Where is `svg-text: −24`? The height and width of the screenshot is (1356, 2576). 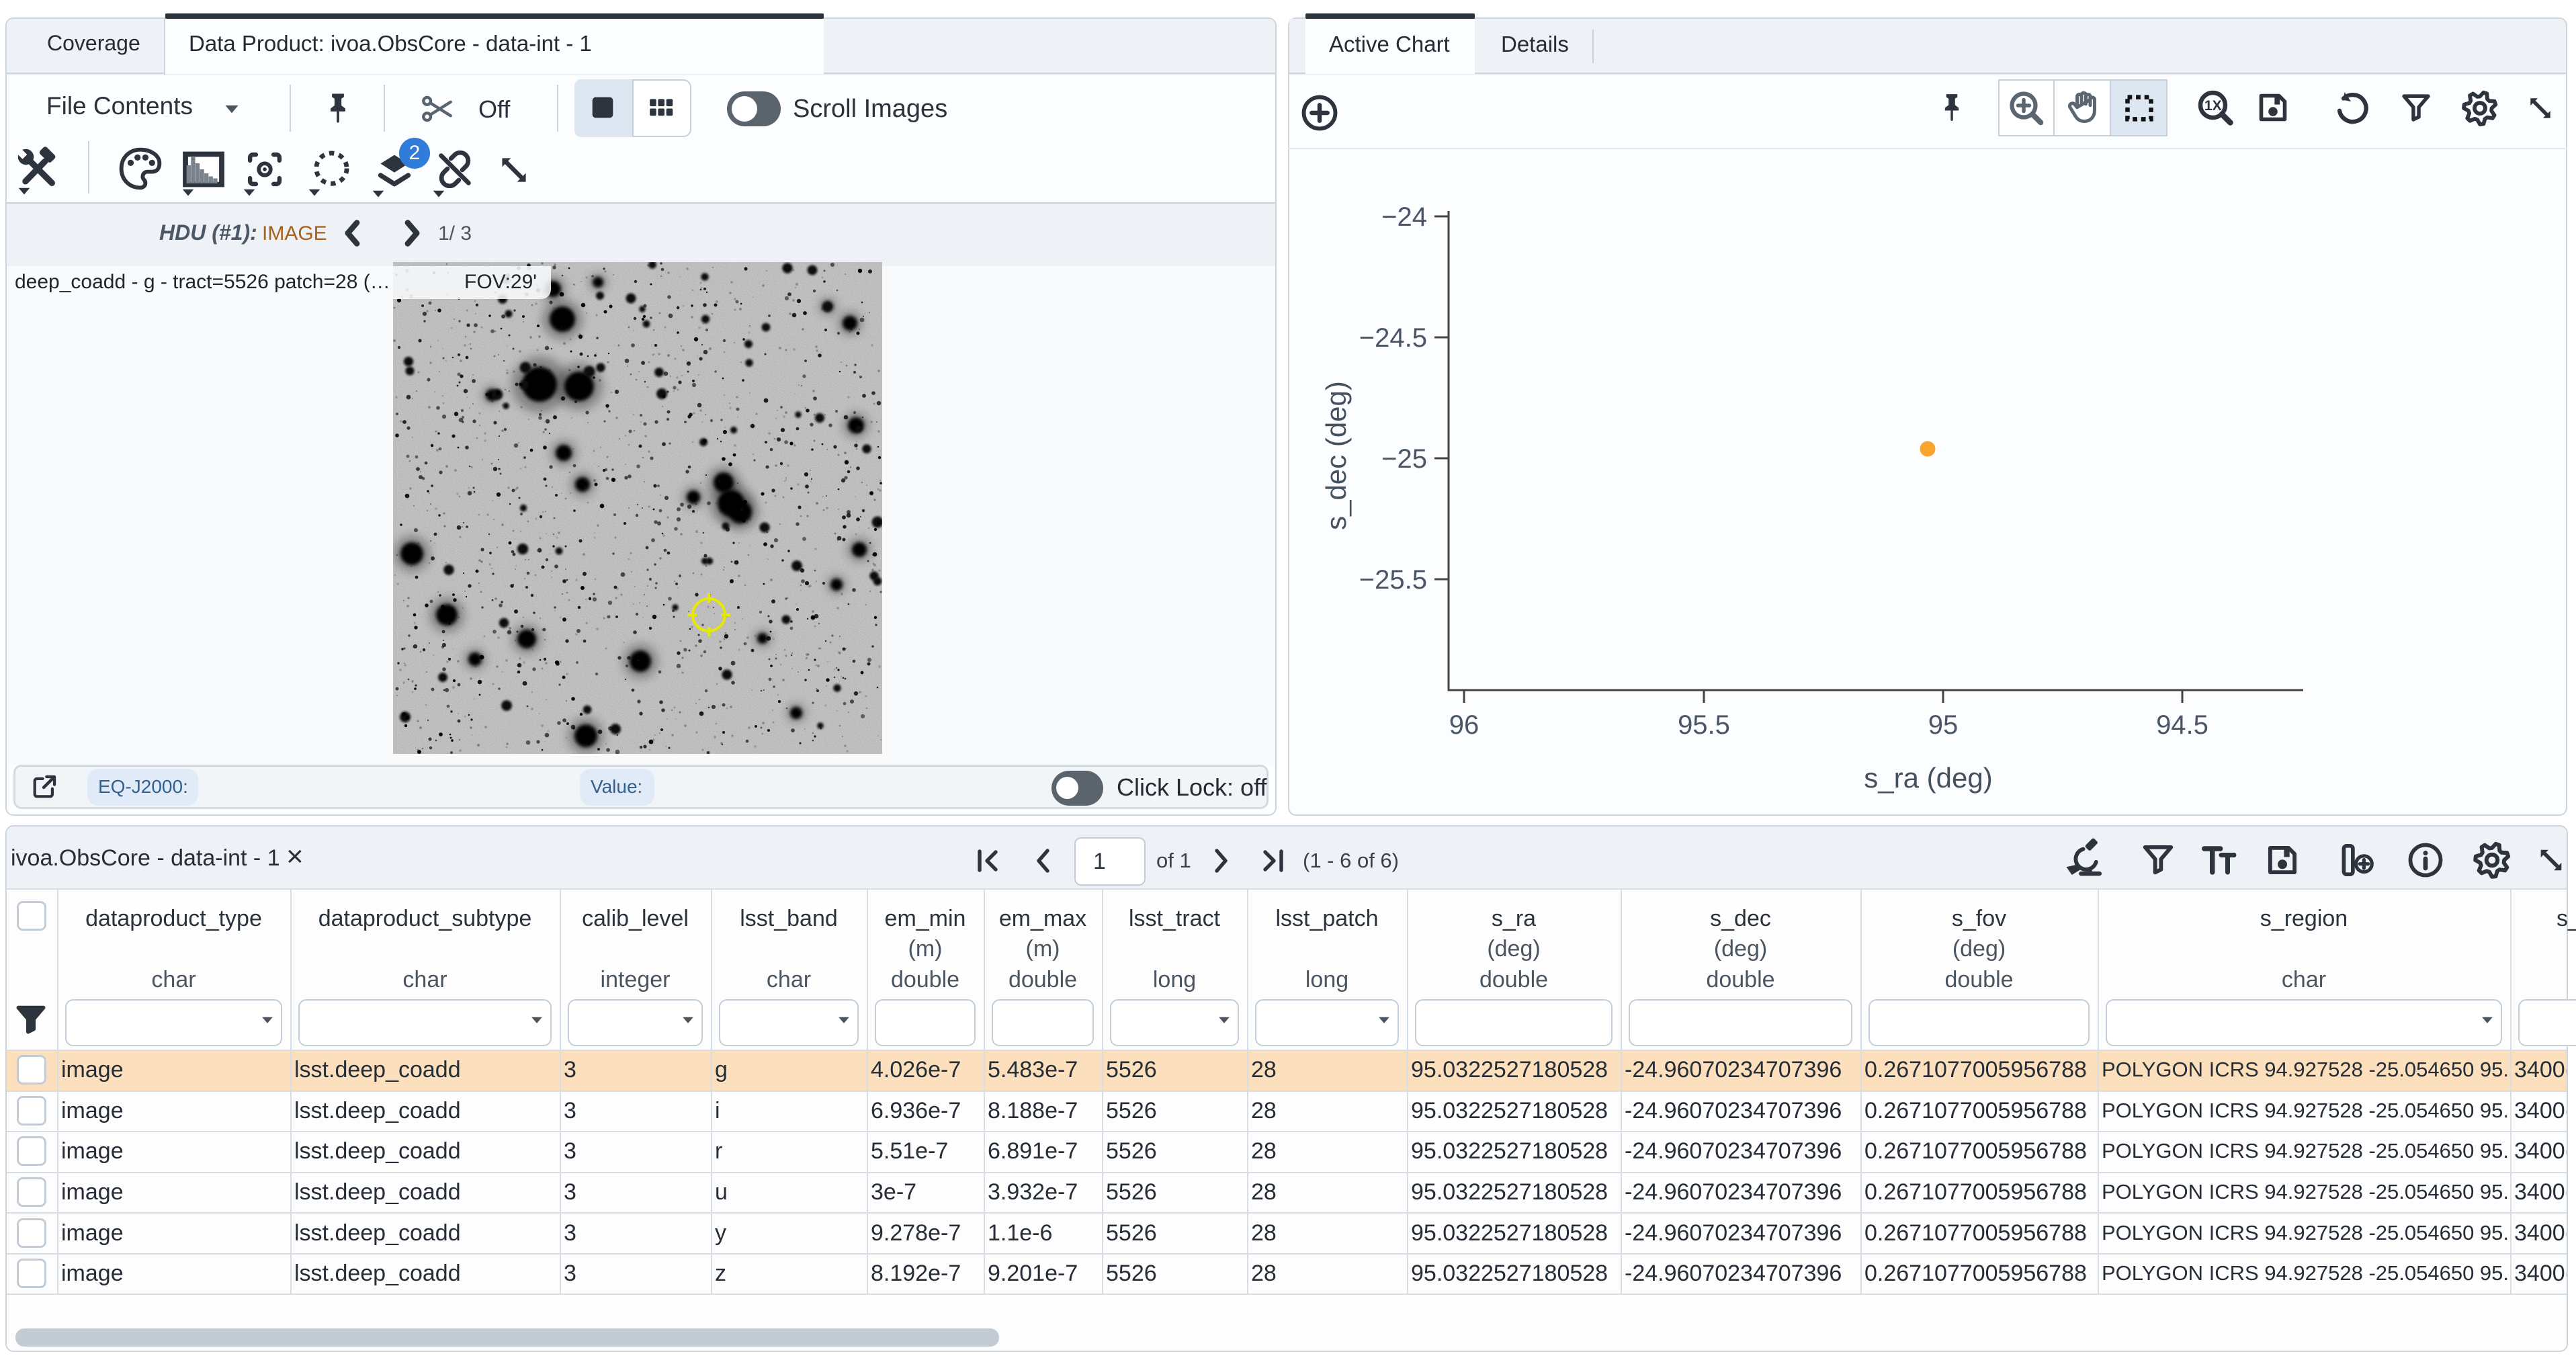
svg-text: −24 is located at coordinates (1404, 217).